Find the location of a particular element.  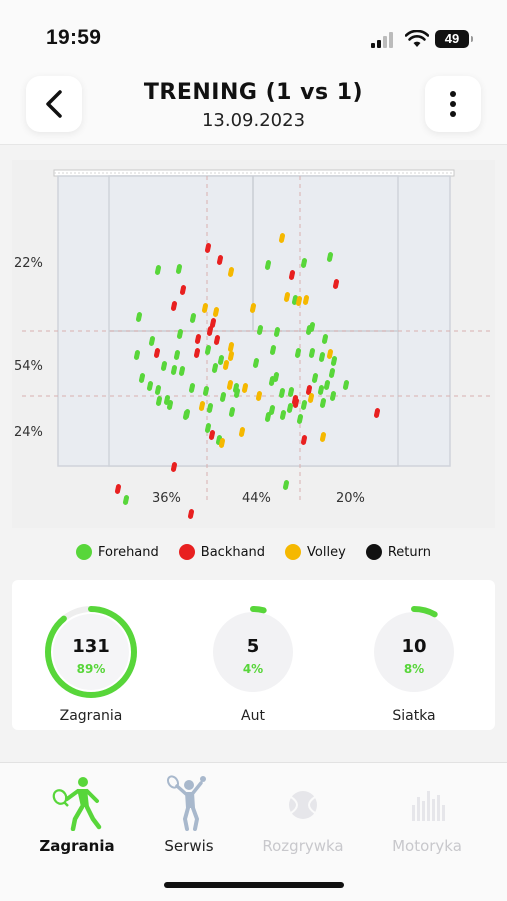

legend-item-volley: Volley is located at coordinates (315, 552).